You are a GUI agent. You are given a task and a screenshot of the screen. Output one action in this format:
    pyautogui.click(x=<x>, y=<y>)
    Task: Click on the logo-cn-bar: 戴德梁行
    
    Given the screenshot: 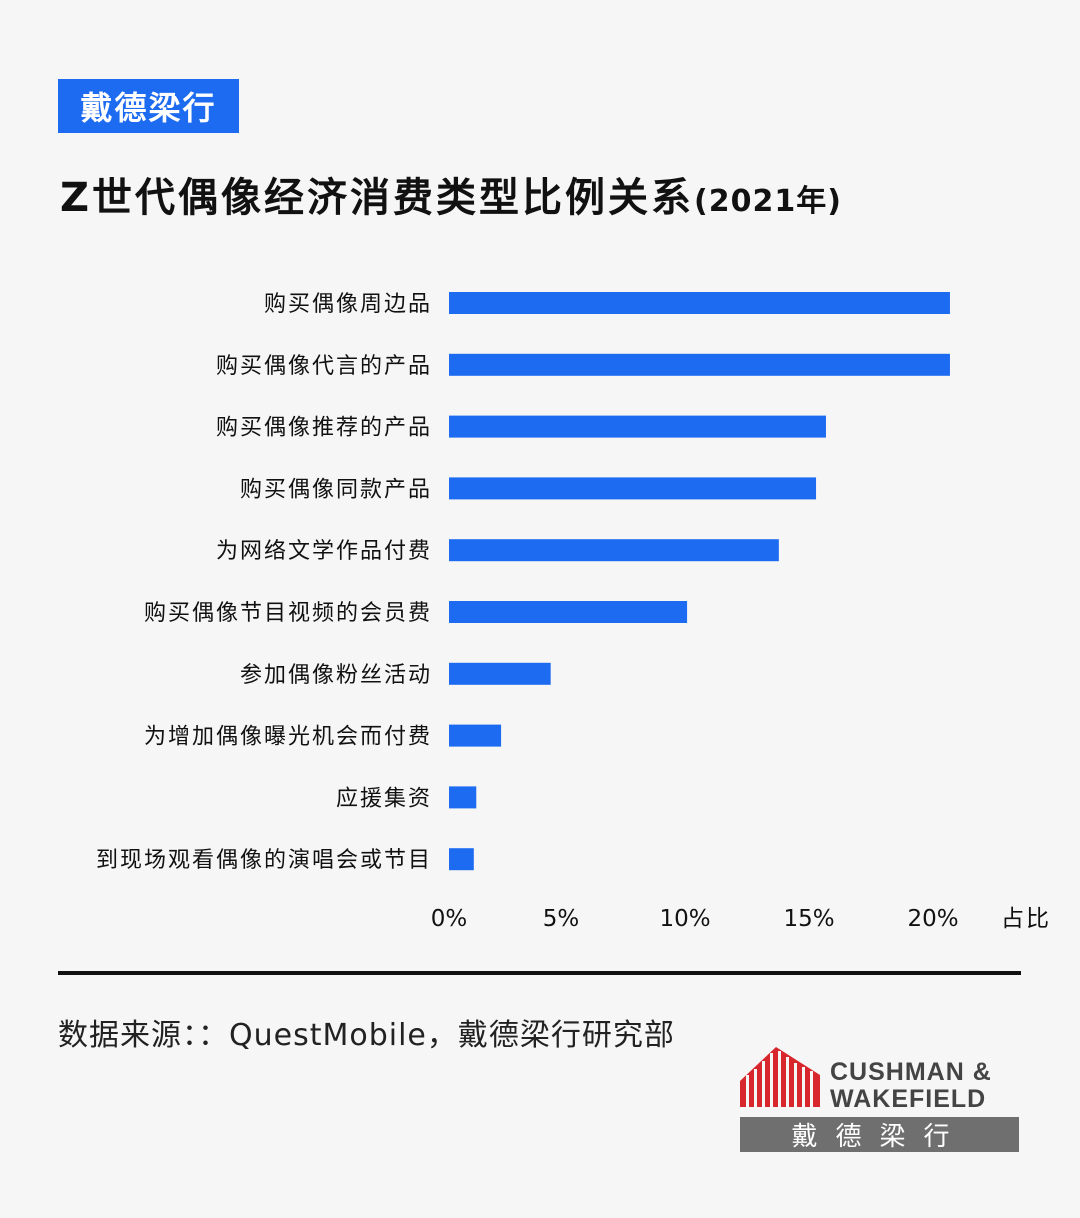 What is the action you would take?
    pyautogui.click(x=879, y=1134)
    